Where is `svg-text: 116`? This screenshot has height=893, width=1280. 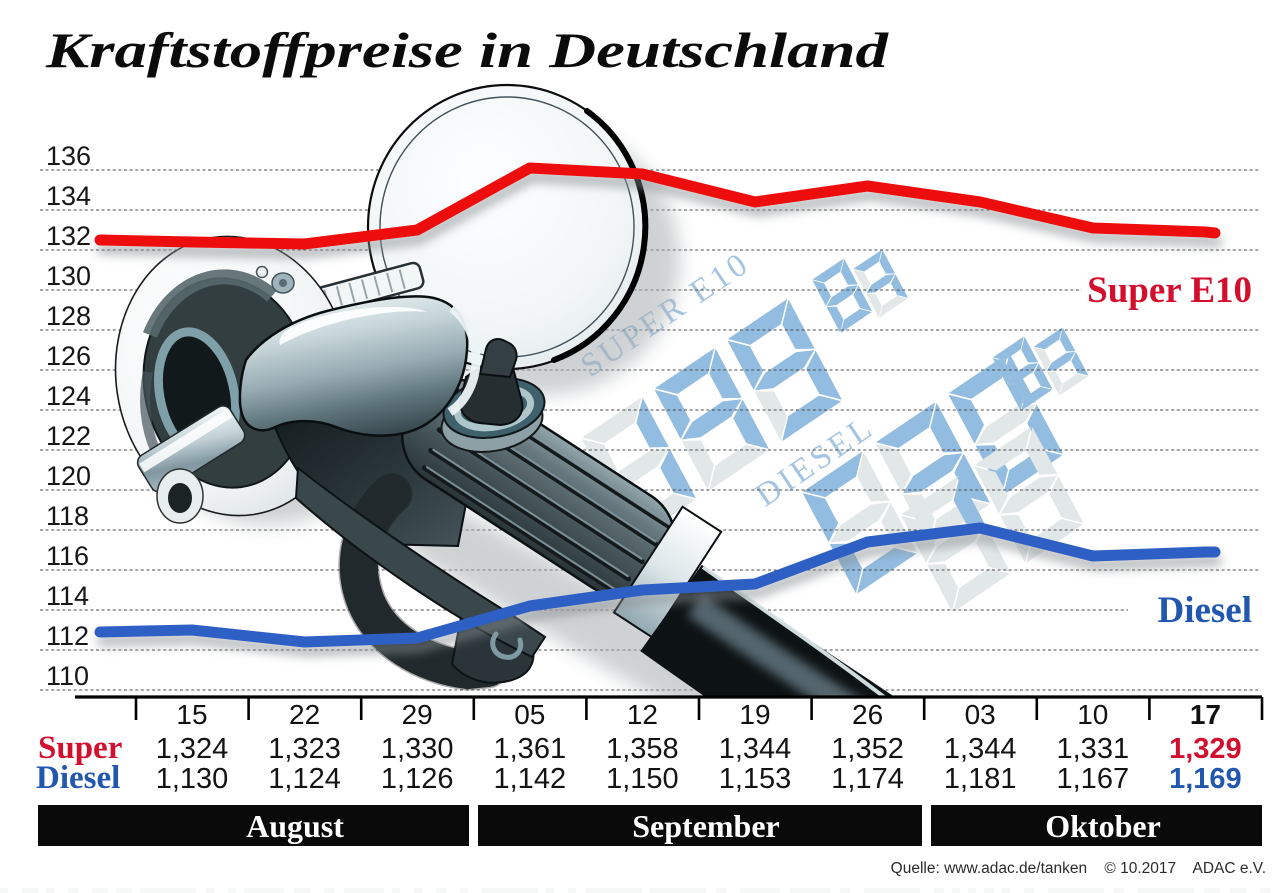
svg-text: 116 is located at coordinates (67, 556).